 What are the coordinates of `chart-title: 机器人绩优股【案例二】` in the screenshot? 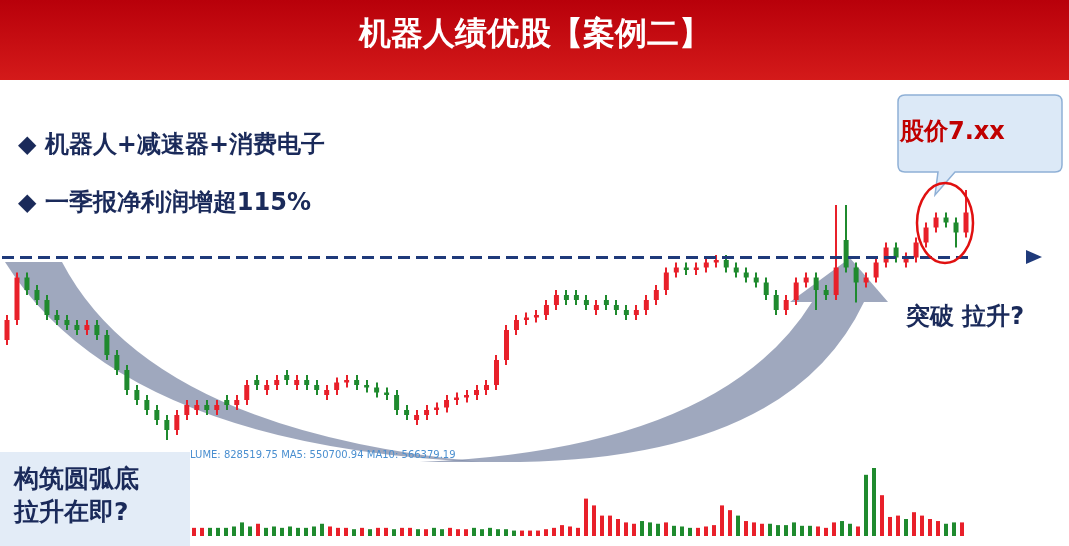 It's located at (534, 33).